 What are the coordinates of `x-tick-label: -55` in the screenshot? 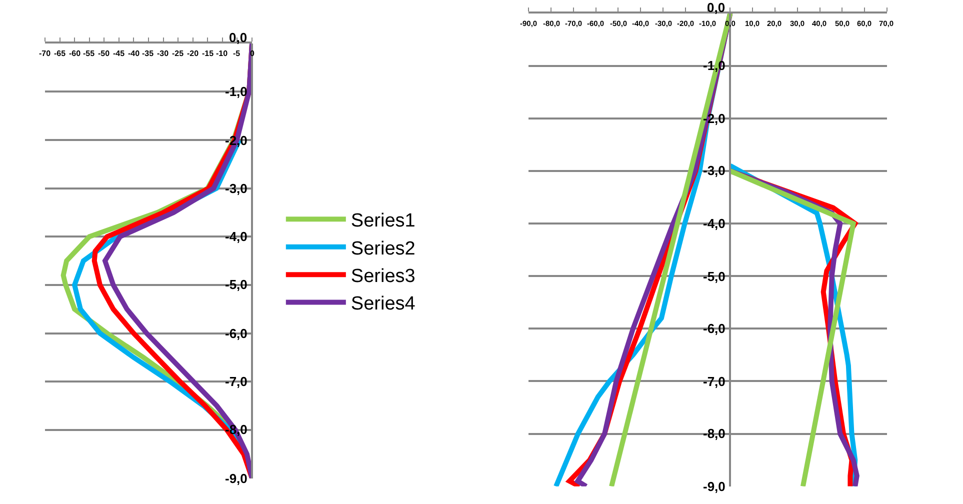 It's located at (89, 53).